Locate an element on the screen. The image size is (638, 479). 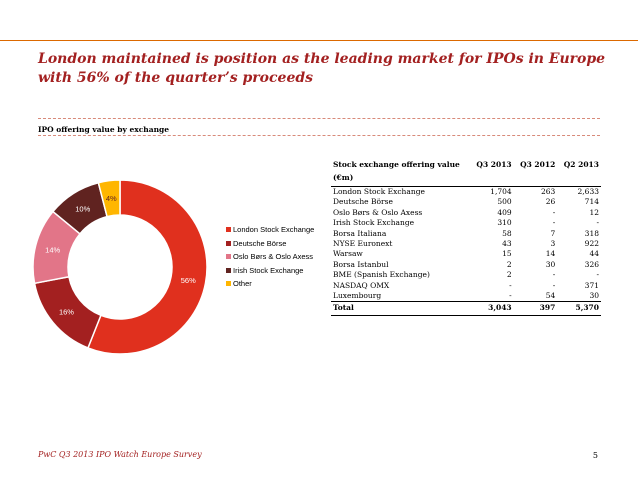
offering-value: 12 is located at coordinates (594, 212).